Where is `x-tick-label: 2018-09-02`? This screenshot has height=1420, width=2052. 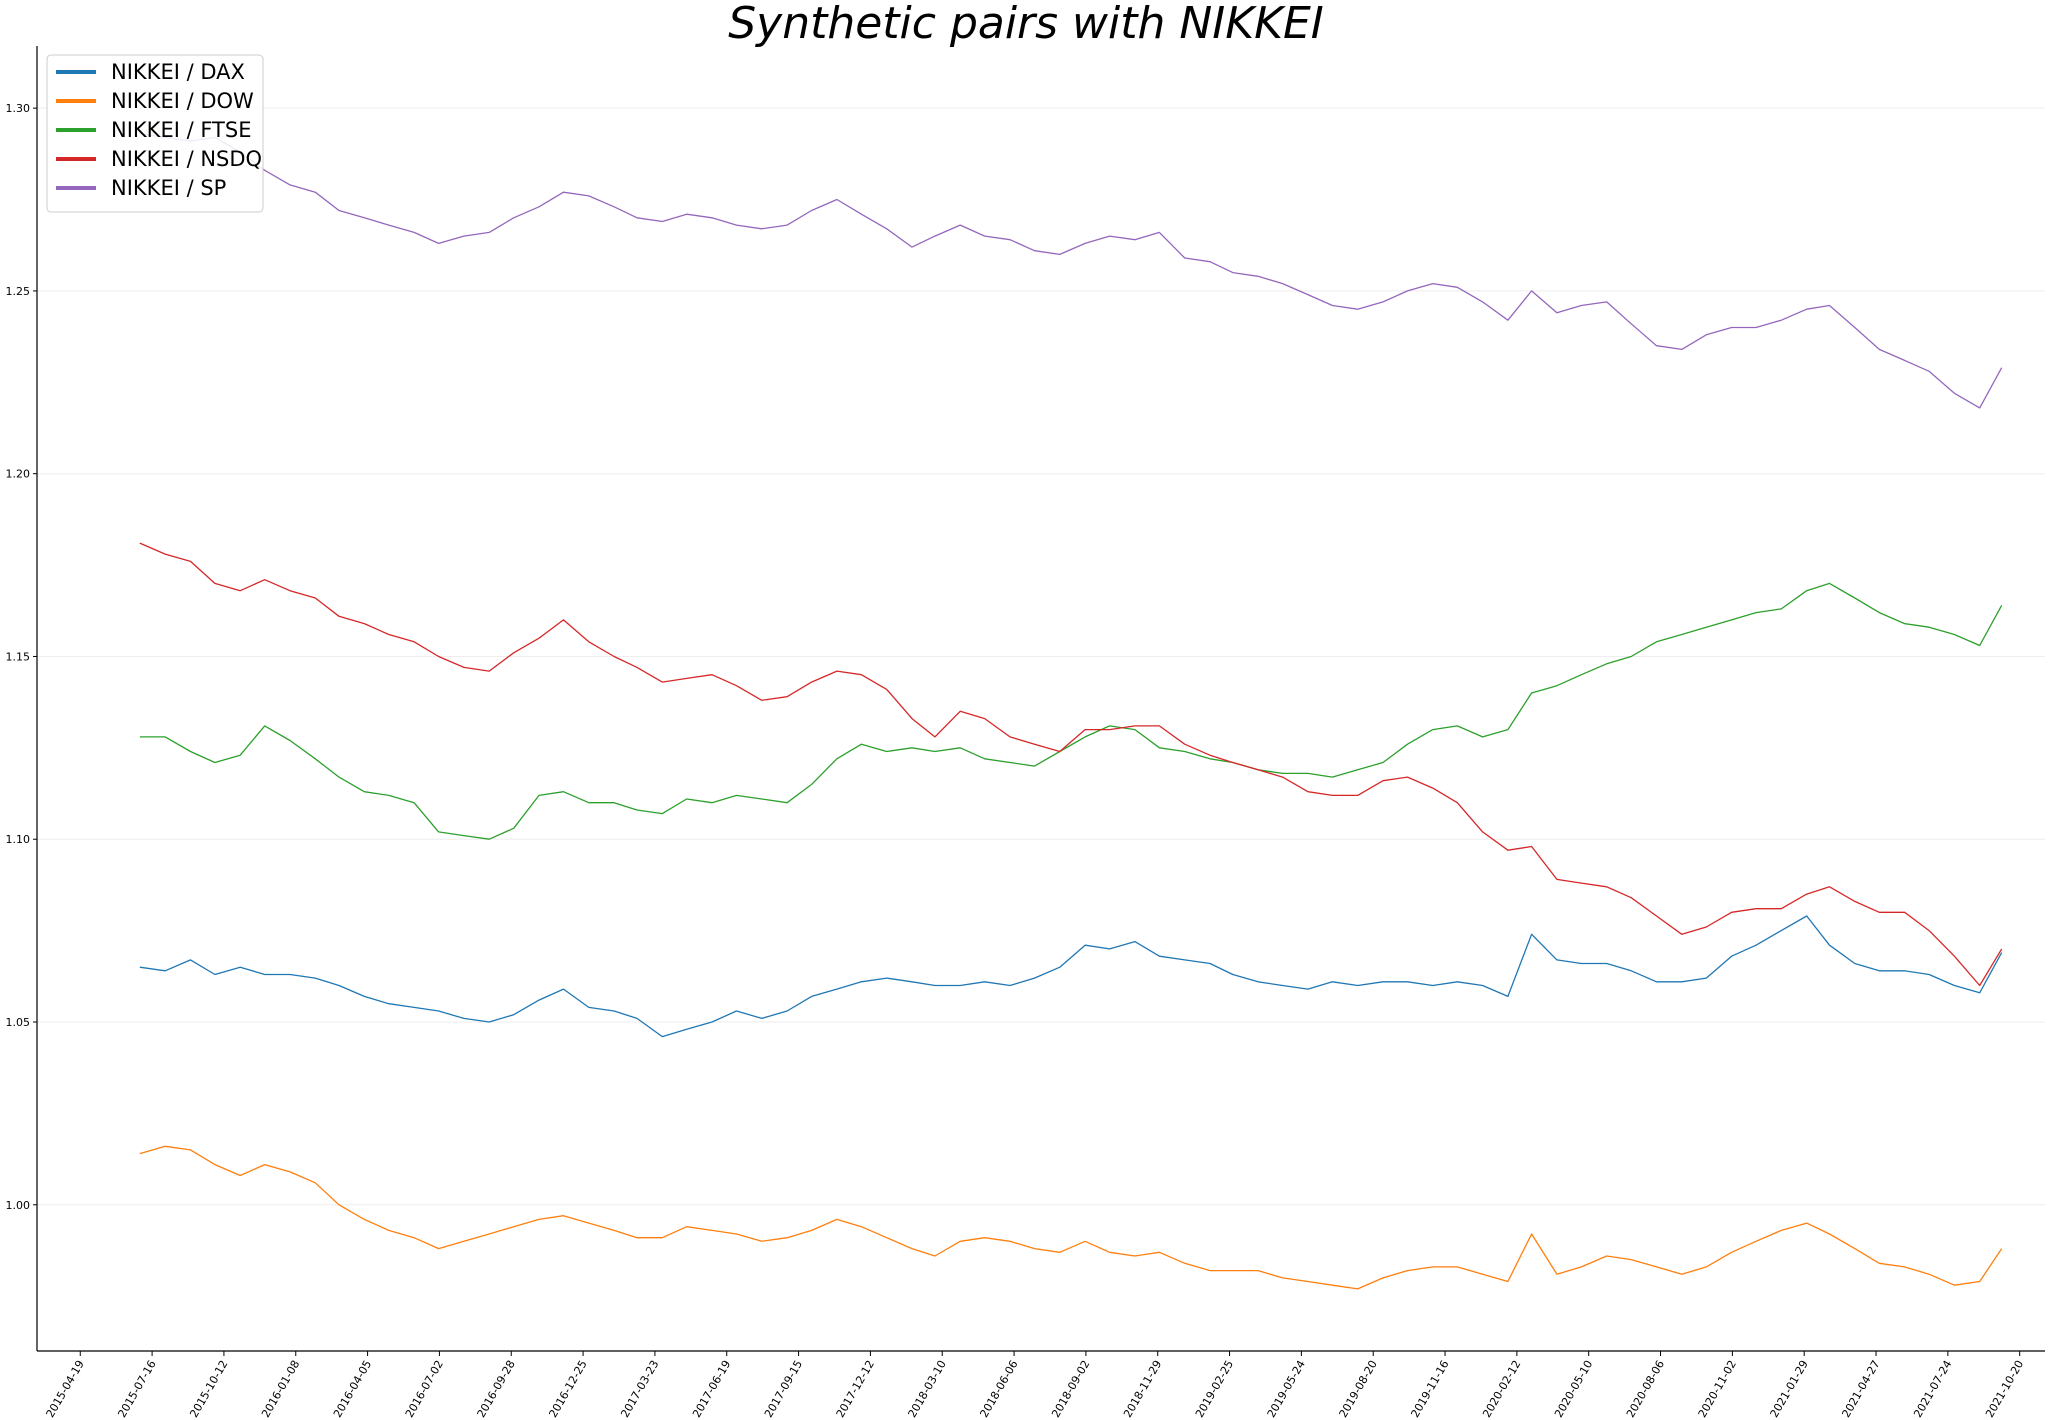
x-tick-label: 2018-09-02 is located at coordinates (1070, 1389).